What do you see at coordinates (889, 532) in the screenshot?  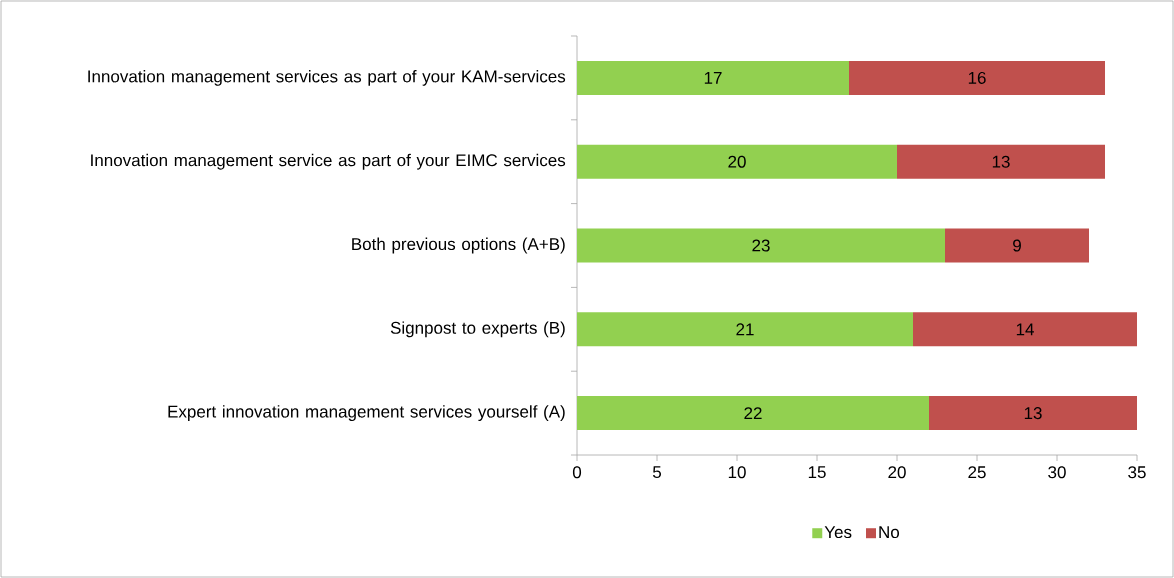 I see `legend-label: No` at bounding box center [889, 532].